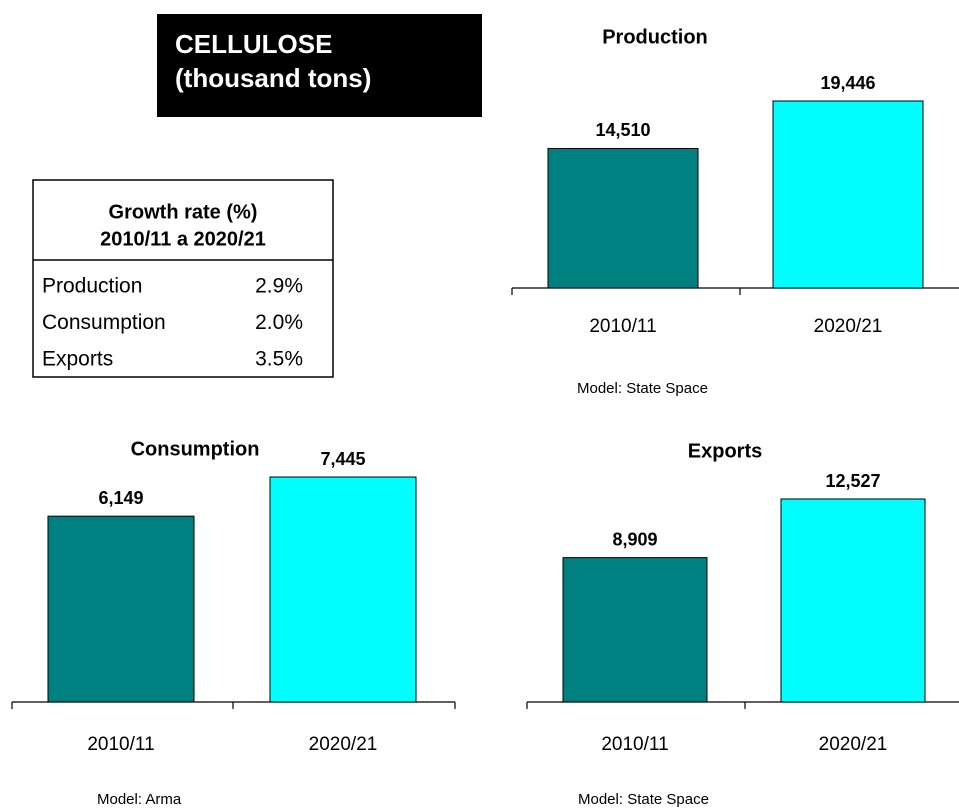 The image size is (959, 812). What do you see at coordinates (725, 451) in the screenshot?
I see `chart-title: Exports` at bounding box center [725, 451].